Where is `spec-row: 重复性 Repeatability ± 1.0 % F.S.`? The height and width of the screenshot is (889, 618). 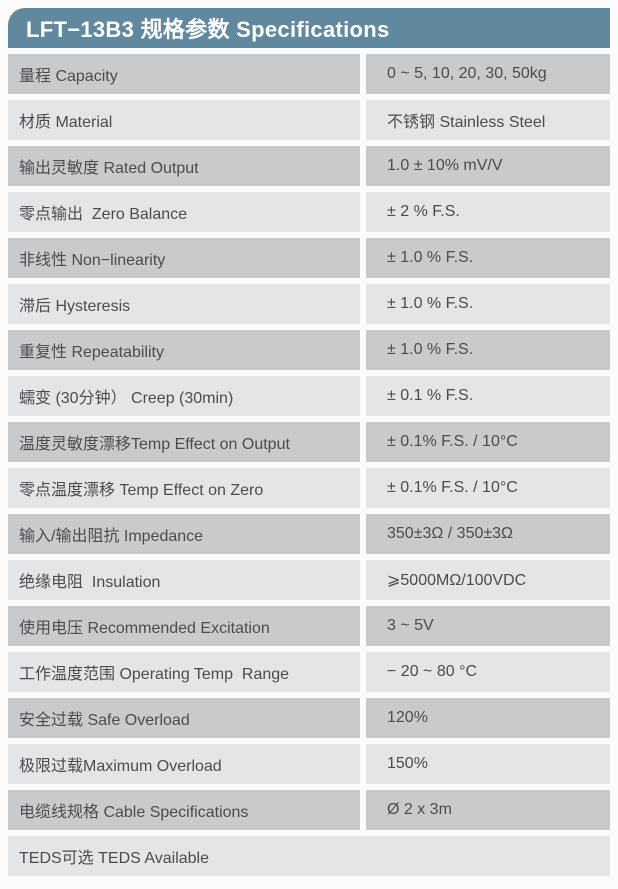 spec-row: 重复性 Repeatability ± 1.0 % F.S. is located at coordinates (309, 350).